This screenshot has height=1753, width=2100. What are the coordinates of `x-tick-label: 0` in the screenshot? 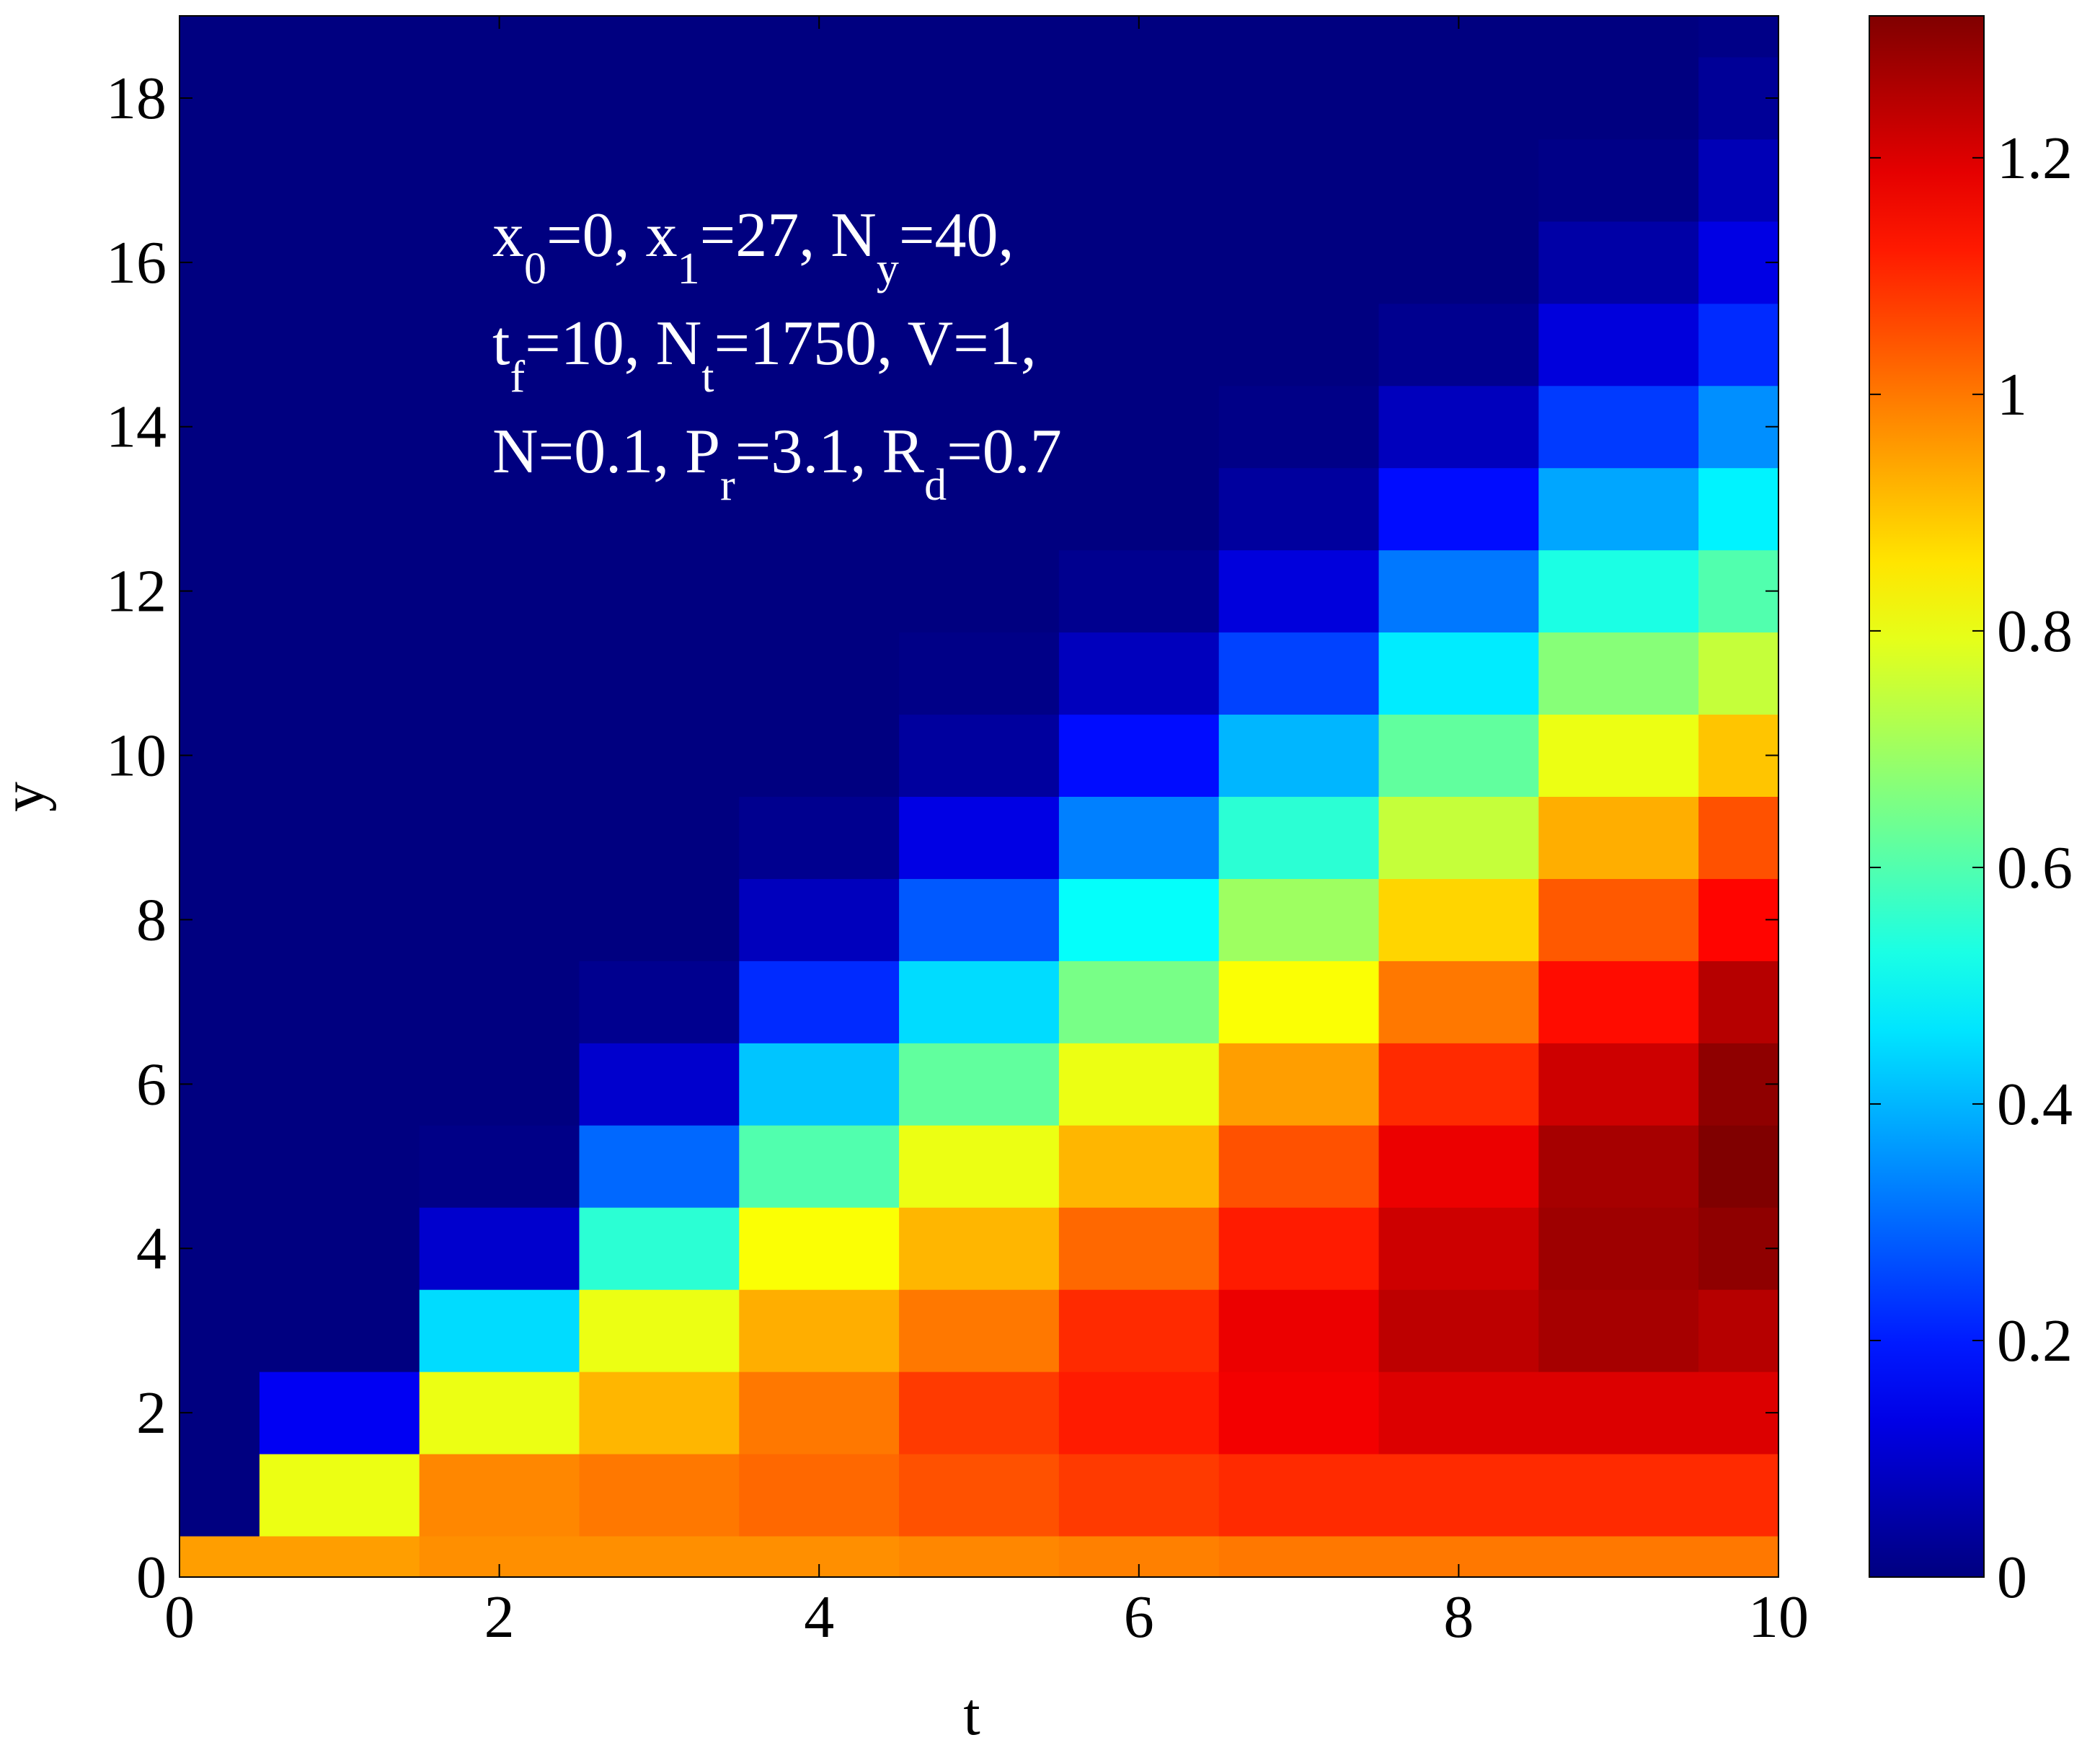 It's located at (180, 1617).